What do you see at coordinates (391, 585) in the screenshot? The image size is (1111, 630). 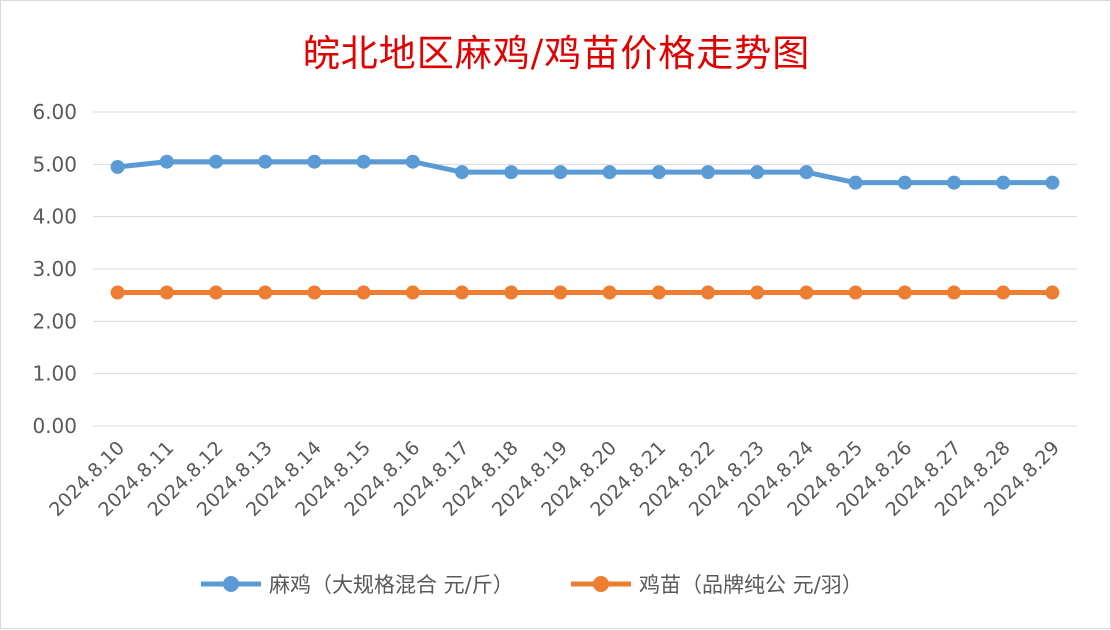 I see `legend-label: 麻鸡（大规格混合 元/斤）` at bounding box center [391, 585].